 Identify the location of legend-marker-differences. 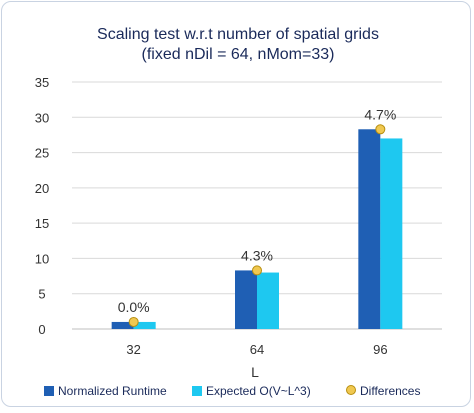
(351, 390).